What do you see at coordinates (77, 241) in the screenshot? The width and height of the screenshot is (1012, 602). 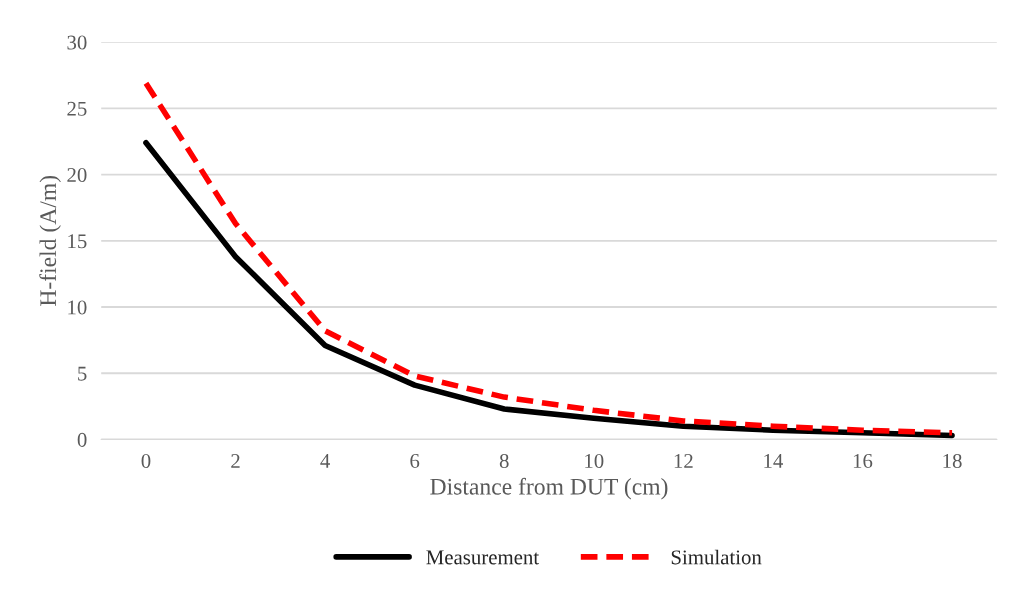 I see `y-tick-label: 15` at bounding box center [77, 241].